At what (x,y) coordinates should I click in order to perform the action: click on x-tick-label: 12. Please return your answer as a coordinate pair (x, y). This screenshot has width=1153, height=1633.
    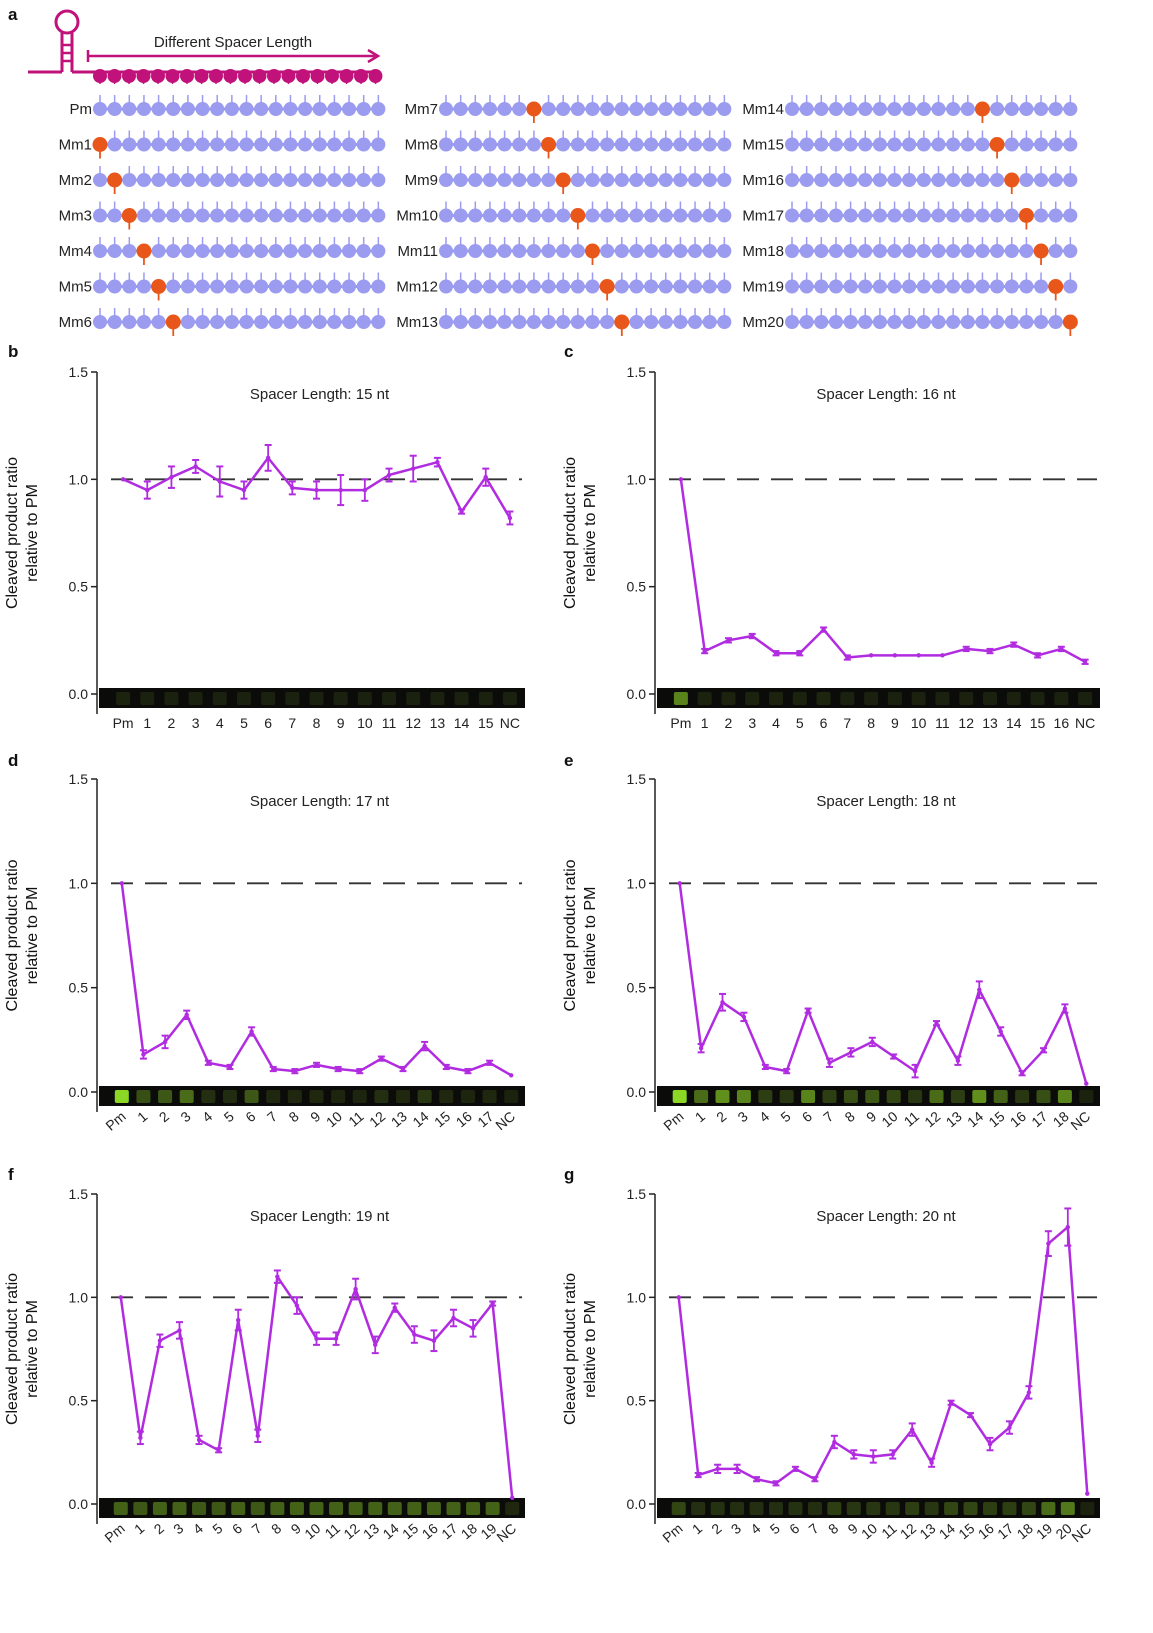
    Looking at the image, I should click on (377, 1119).